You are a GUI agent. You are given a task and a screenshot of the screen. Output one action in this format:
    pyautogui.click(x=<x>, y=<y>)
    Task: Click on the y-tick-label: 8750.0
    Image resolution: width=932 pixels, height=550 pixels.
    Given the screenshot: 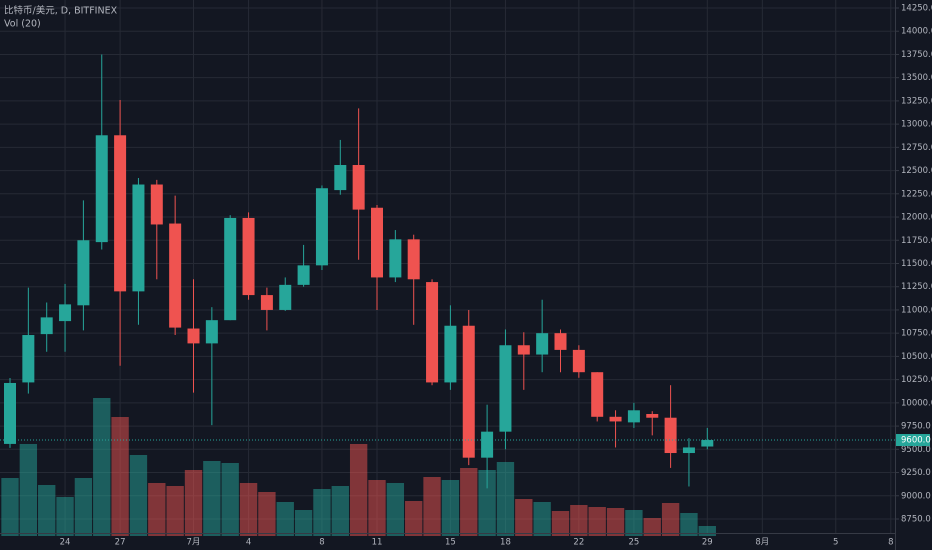 What is the action you would take?
    pyautogui.click(x=916, y=519)
    